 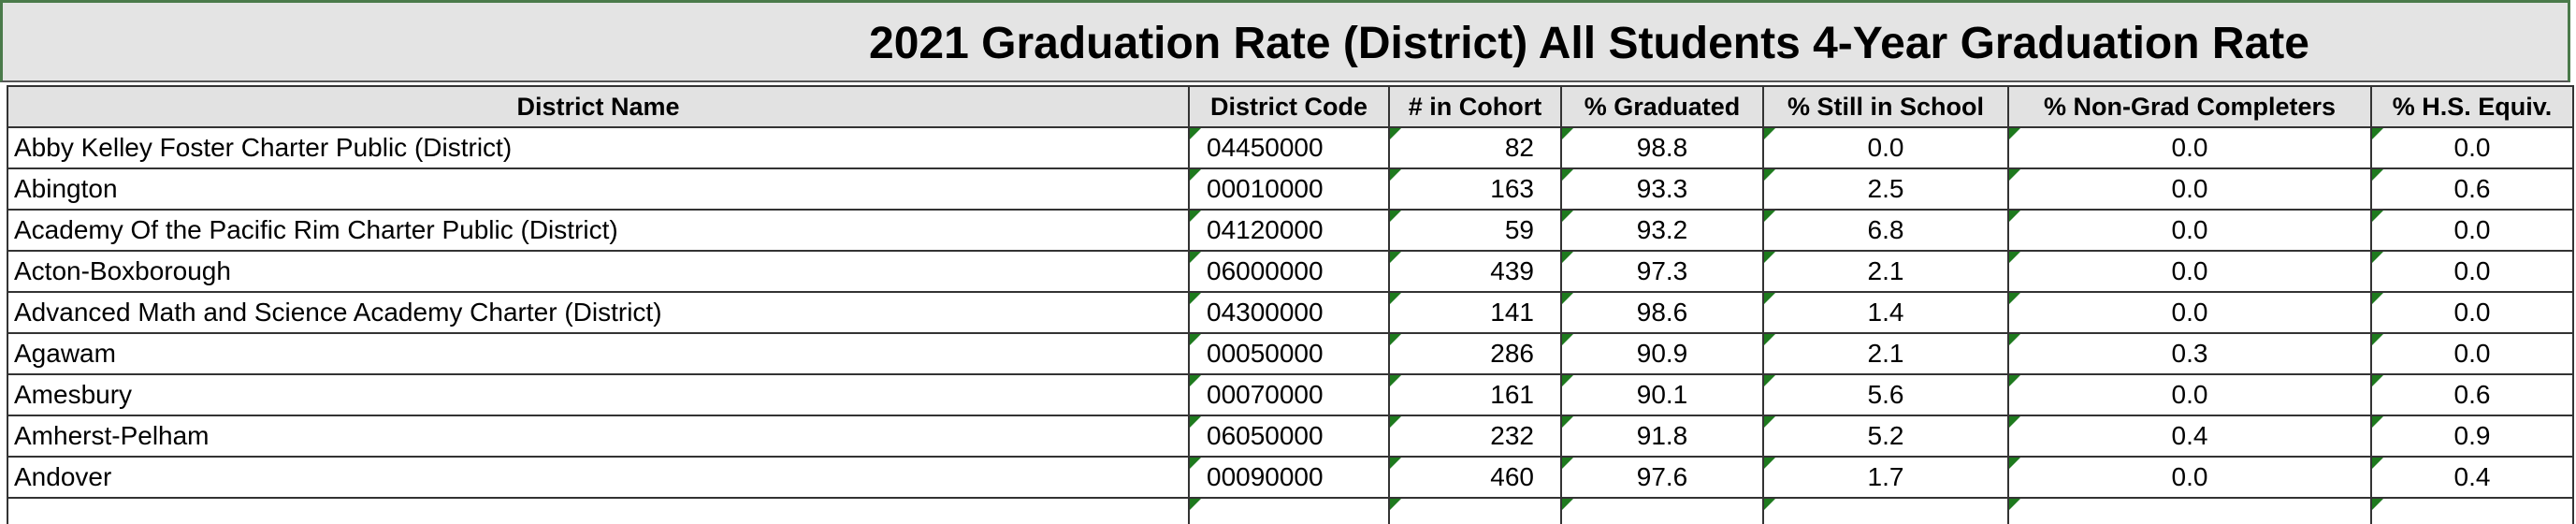 I want to click on table-cell: 98.8, so click(x=1662, y=147).